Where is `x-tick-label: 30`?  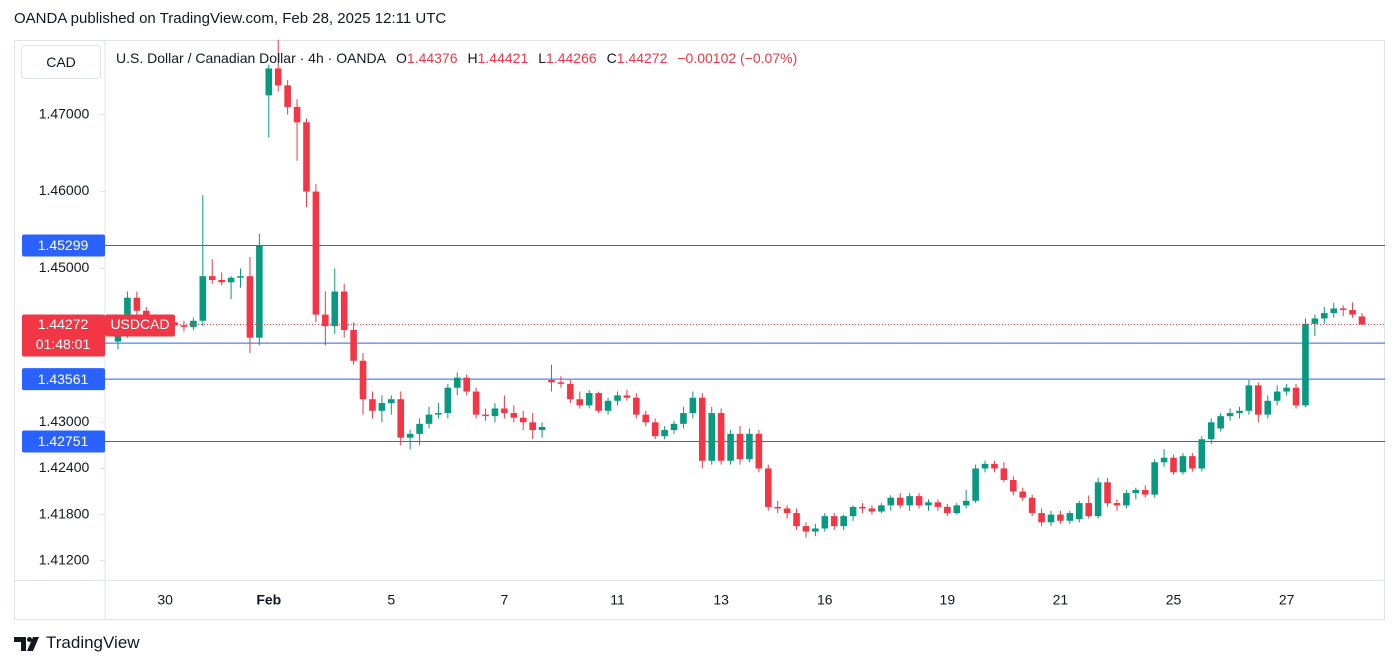 x-tick-label: 30 is located at coordinates (165, 600).